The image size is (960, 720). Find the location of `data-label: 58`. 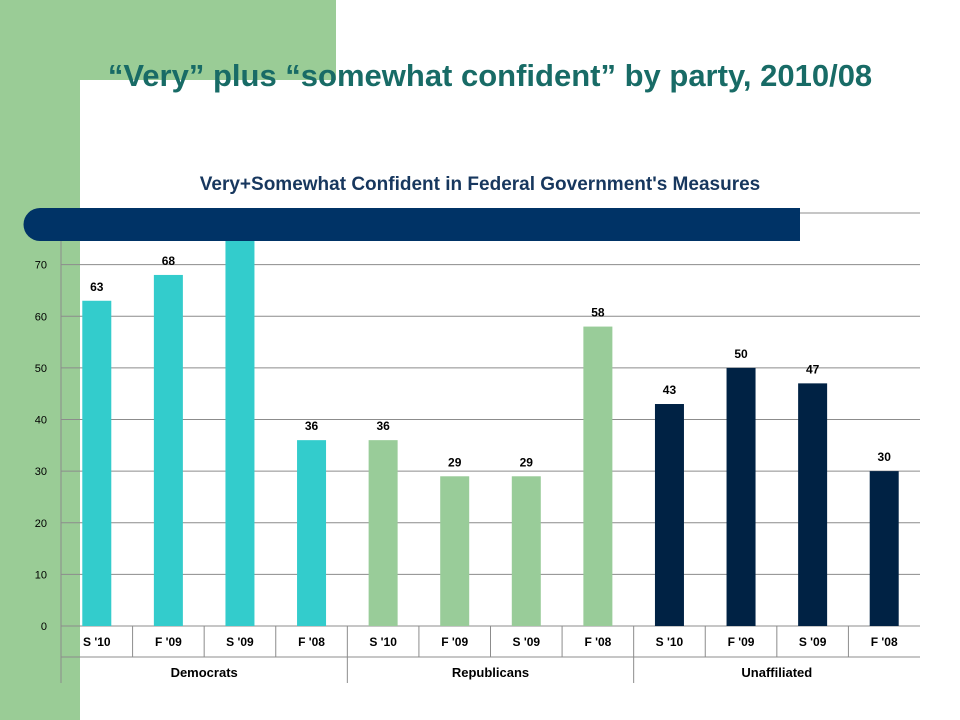

data-label: 58 is located at coordinates (598, 313).